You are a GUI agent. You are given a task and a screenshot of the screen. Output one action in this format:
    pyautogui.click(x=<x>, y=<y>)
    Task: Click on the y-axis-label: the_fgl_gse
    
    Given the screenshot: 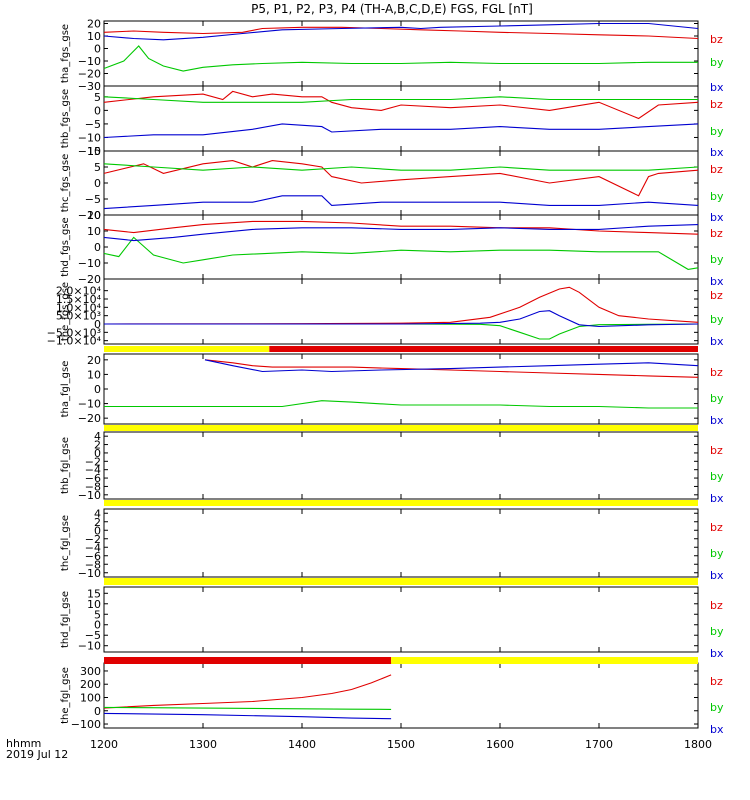 What is the action you would take?
    pyautogui.click(x=65, y=695)
    